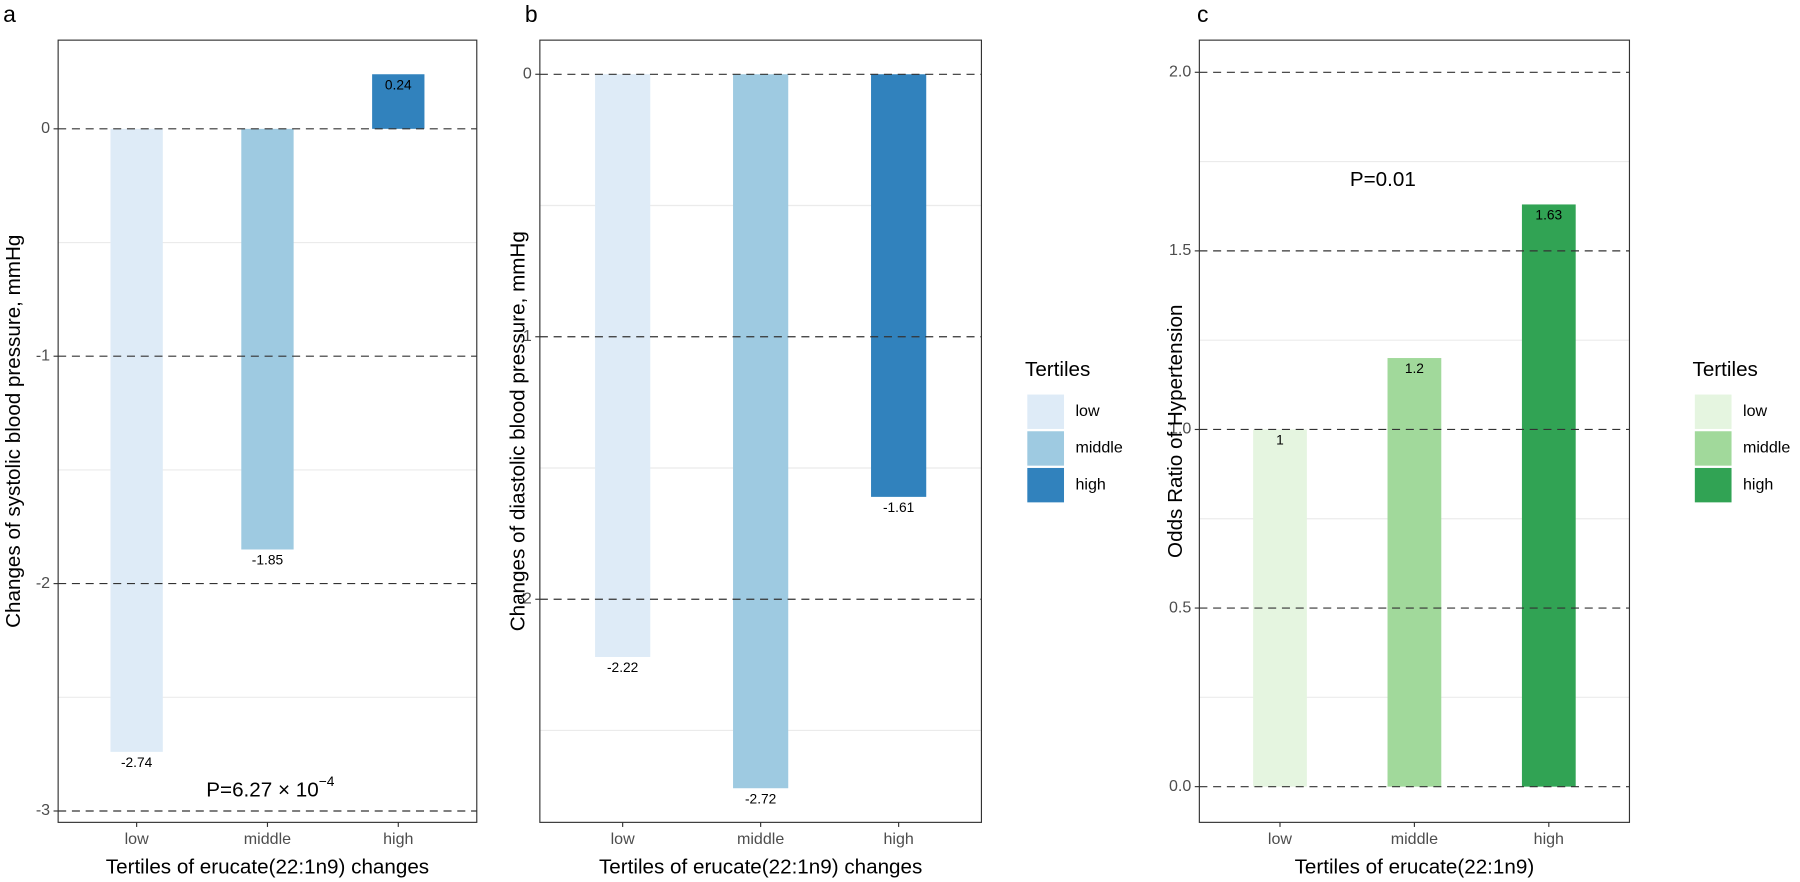 This screenshot has height=882, width=1800. Describe the element at coordinates (43, 810) in the screenshot. I see `y-tick-label: -3` at that location.